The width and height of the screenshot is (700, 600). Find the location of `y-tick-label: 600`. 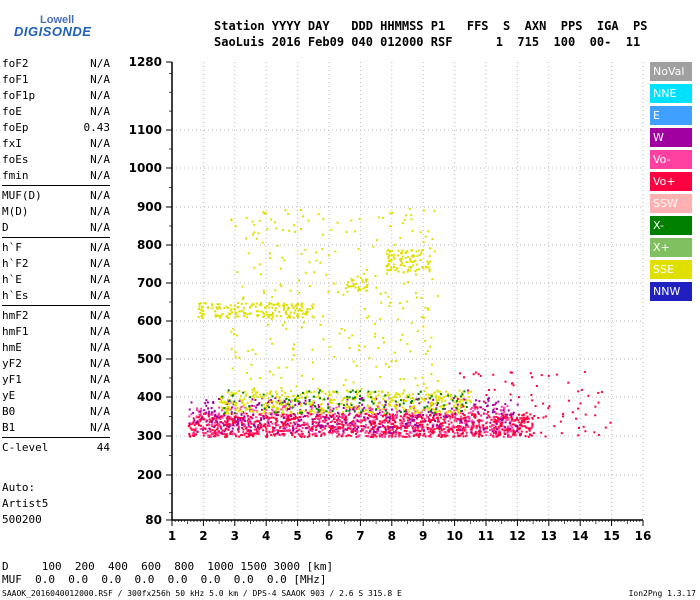

y-tick-label: 600 is located at coordinates (149, 321).